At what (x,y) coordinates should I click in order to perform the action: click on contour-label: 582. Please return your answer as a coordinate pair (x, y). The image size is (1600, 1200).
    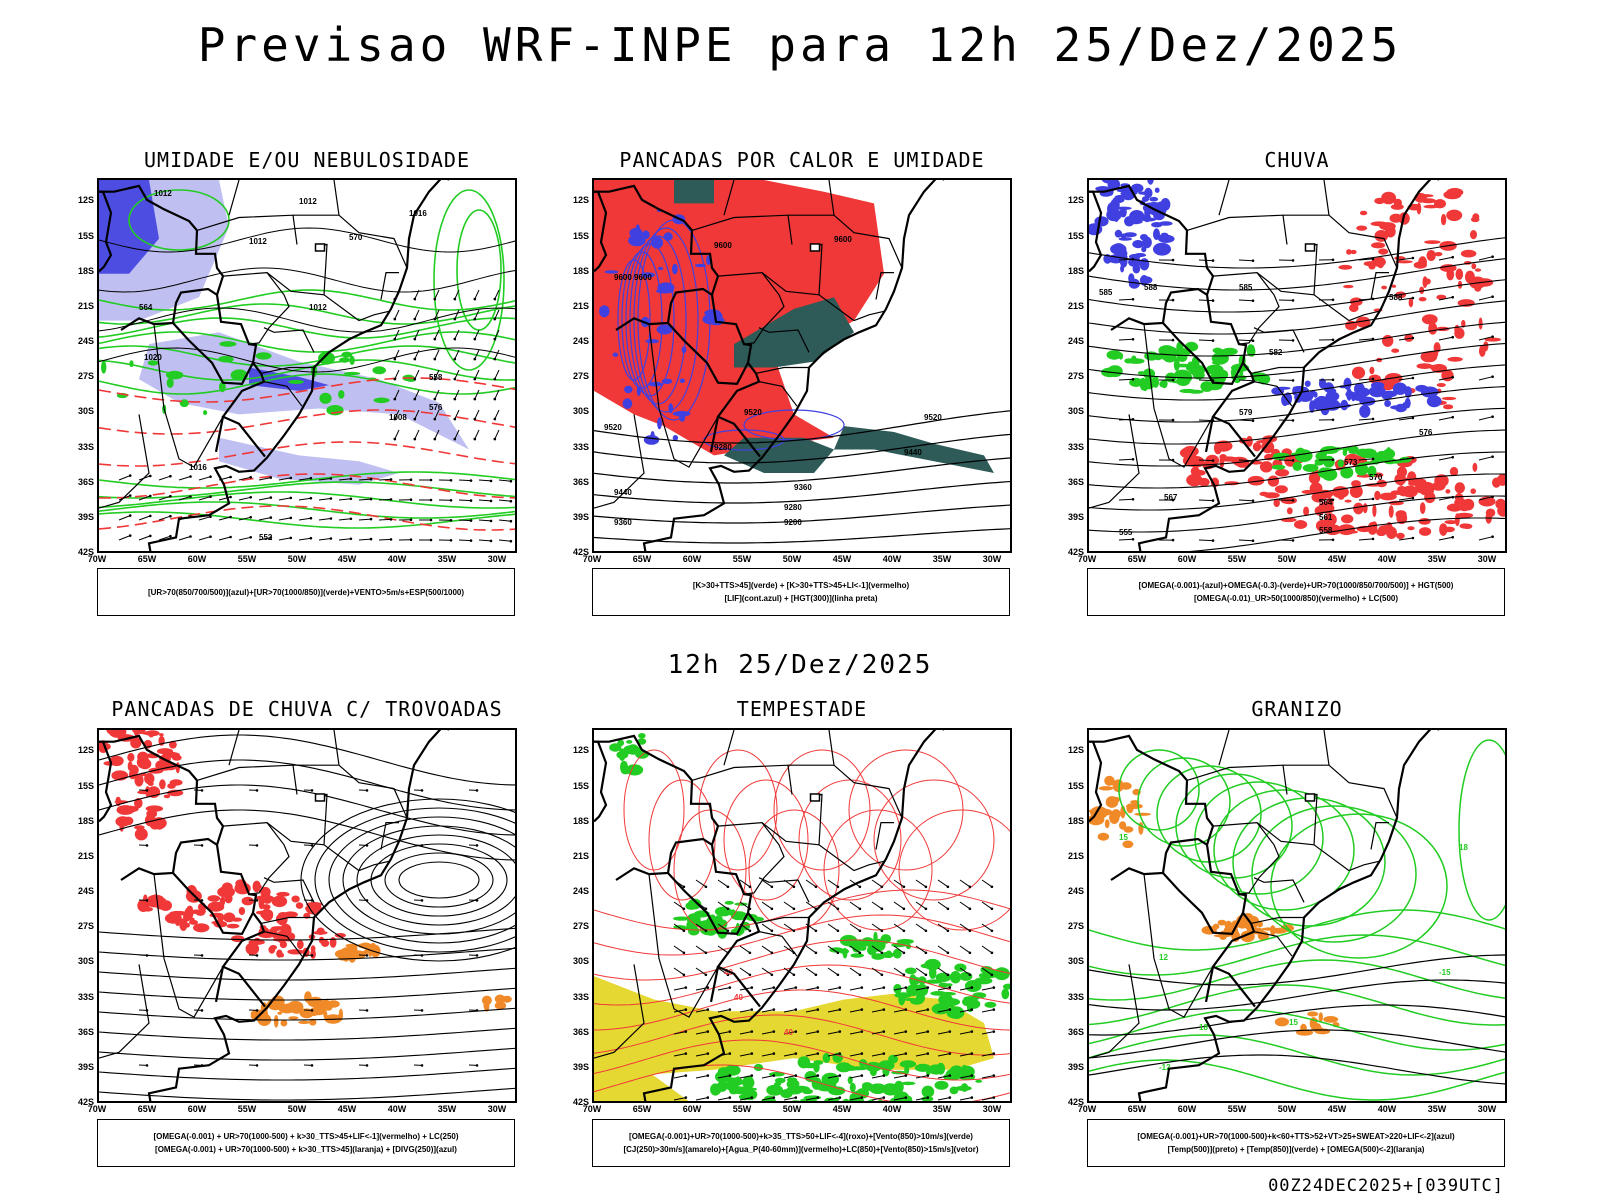
    Looking at the image, I should click on (1276, 352).